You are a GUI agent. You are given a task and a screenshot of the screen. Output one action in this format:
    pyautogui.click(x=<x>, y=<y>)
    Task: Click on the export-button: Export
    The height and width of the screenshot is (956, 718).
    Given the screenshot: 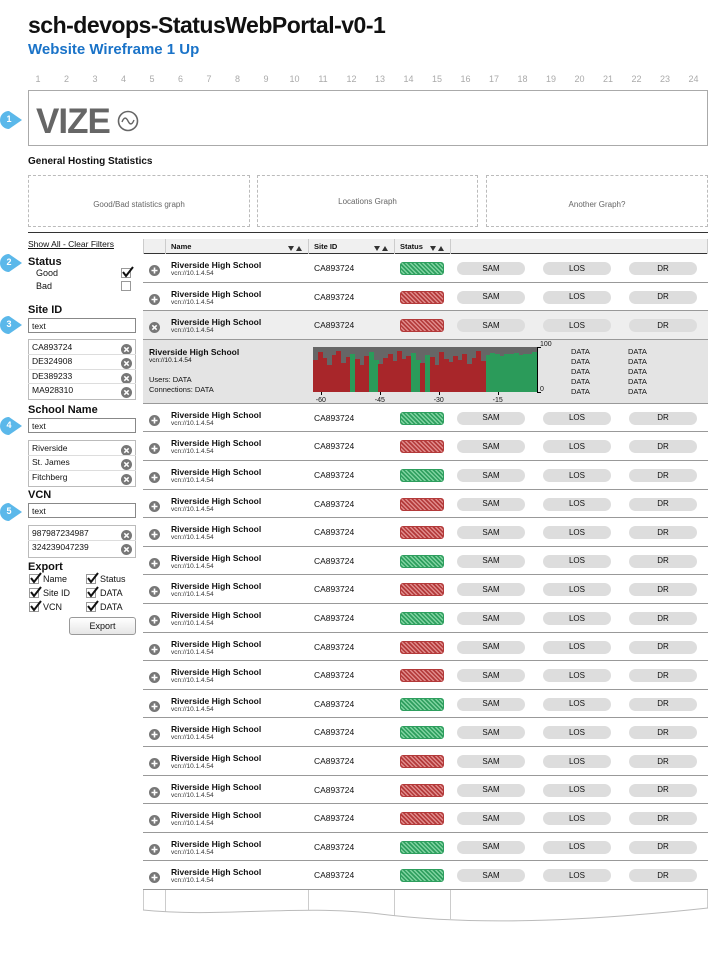 What is the action you would take?
    pyautogui.click(x=102, y=626)
    